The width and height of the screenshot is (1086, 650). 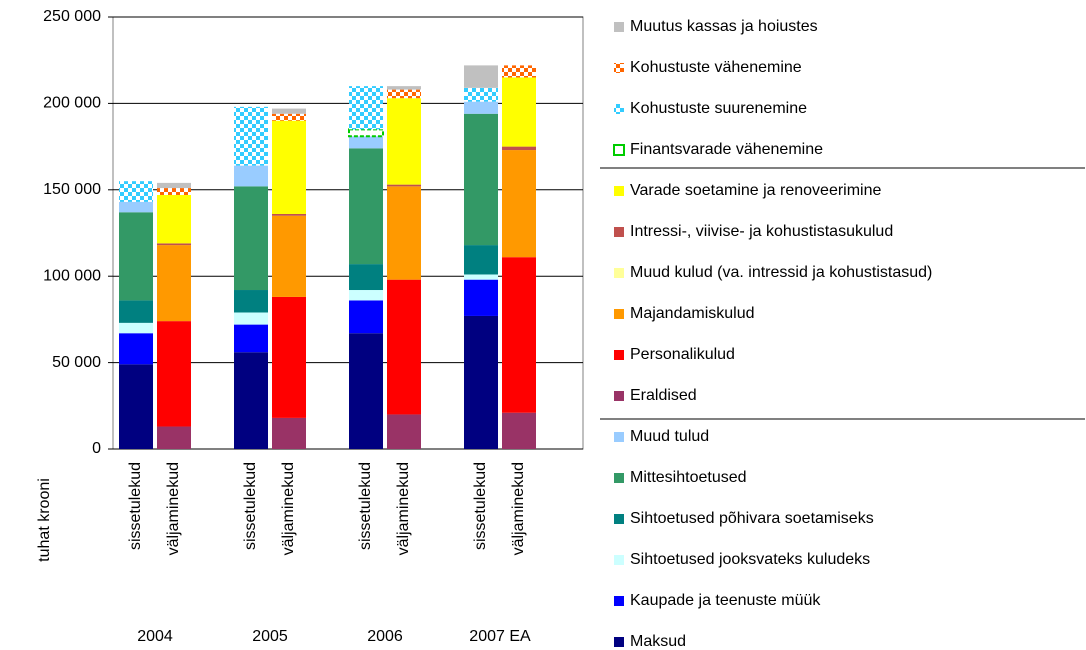 I want to click on legend-label: Varade soetamine ja renoveerimine, so click(x=756, y=190).